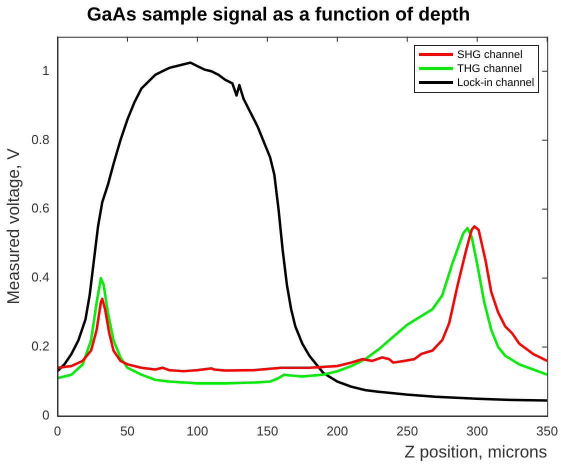  I want to click on legend-label: THG channel, so click(489, 69).